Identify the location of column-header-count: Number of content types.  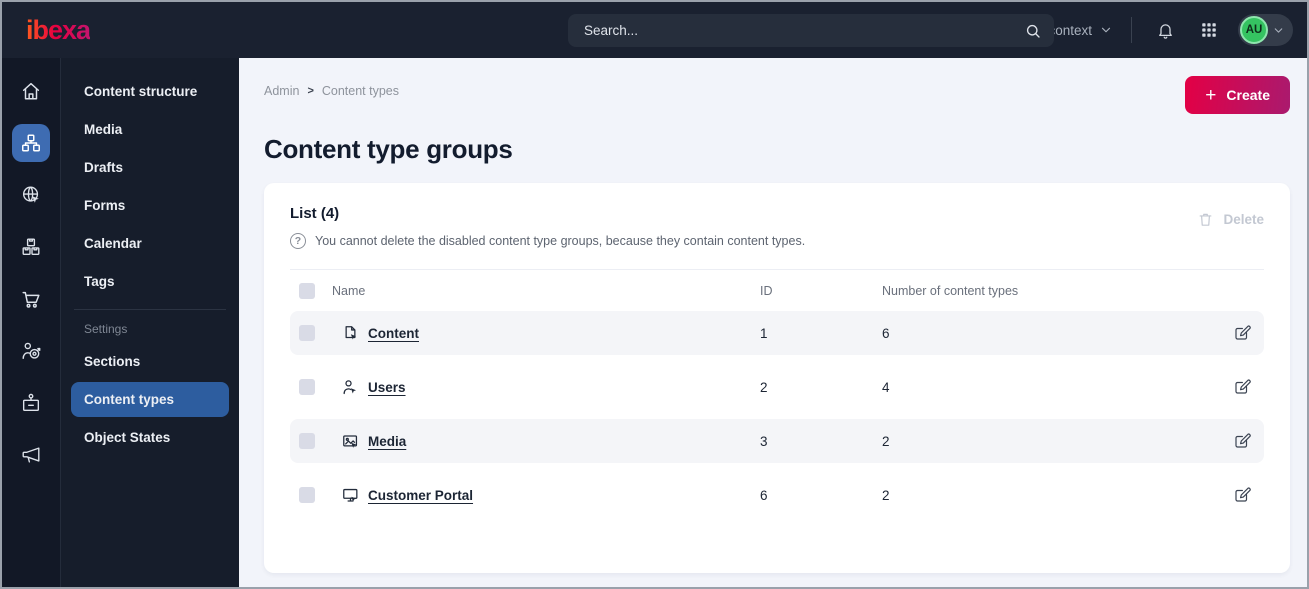
(950, 290).